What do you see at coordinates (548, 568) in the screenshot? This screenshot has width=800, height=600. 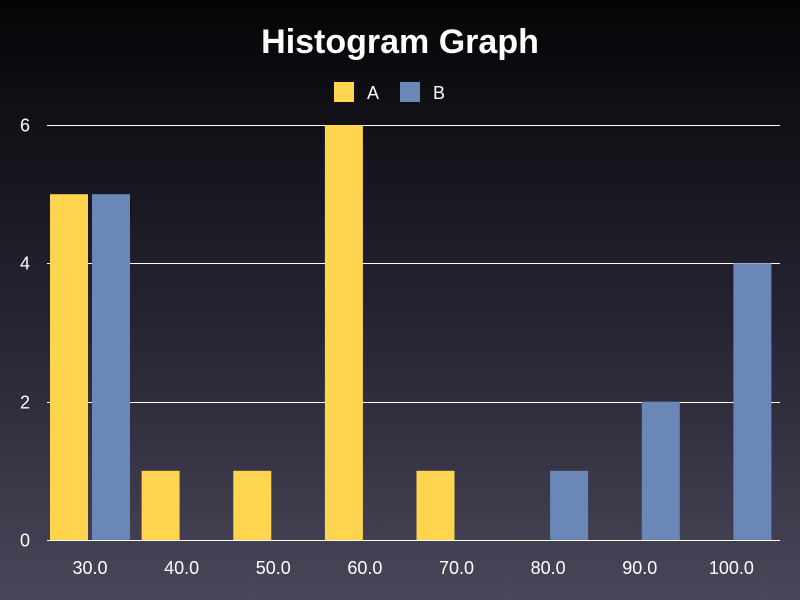 I see `x-tick-label: 80.0` at bounding box center [548, 568].